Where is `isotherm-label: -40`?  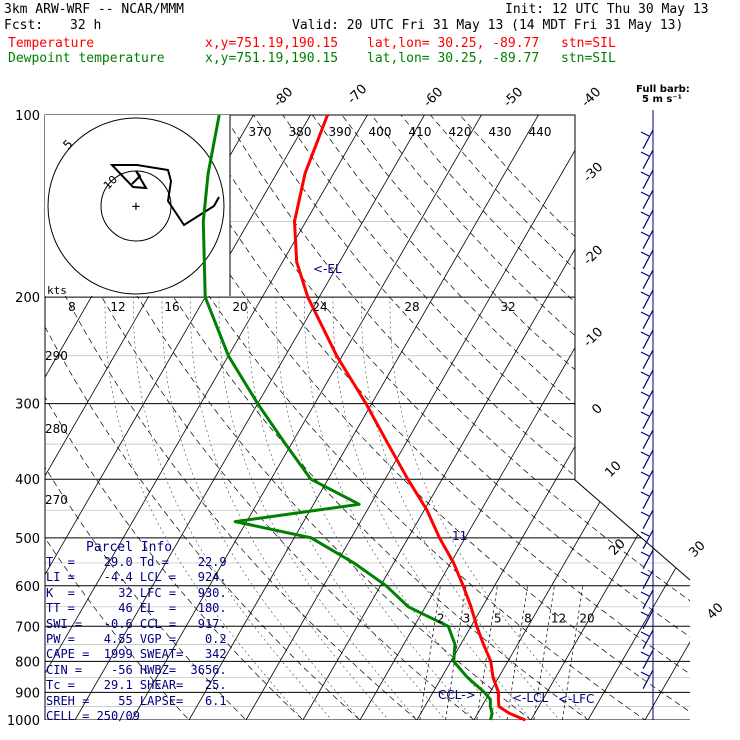
isotherm-label: -40 is located at coordinates (592, 98).